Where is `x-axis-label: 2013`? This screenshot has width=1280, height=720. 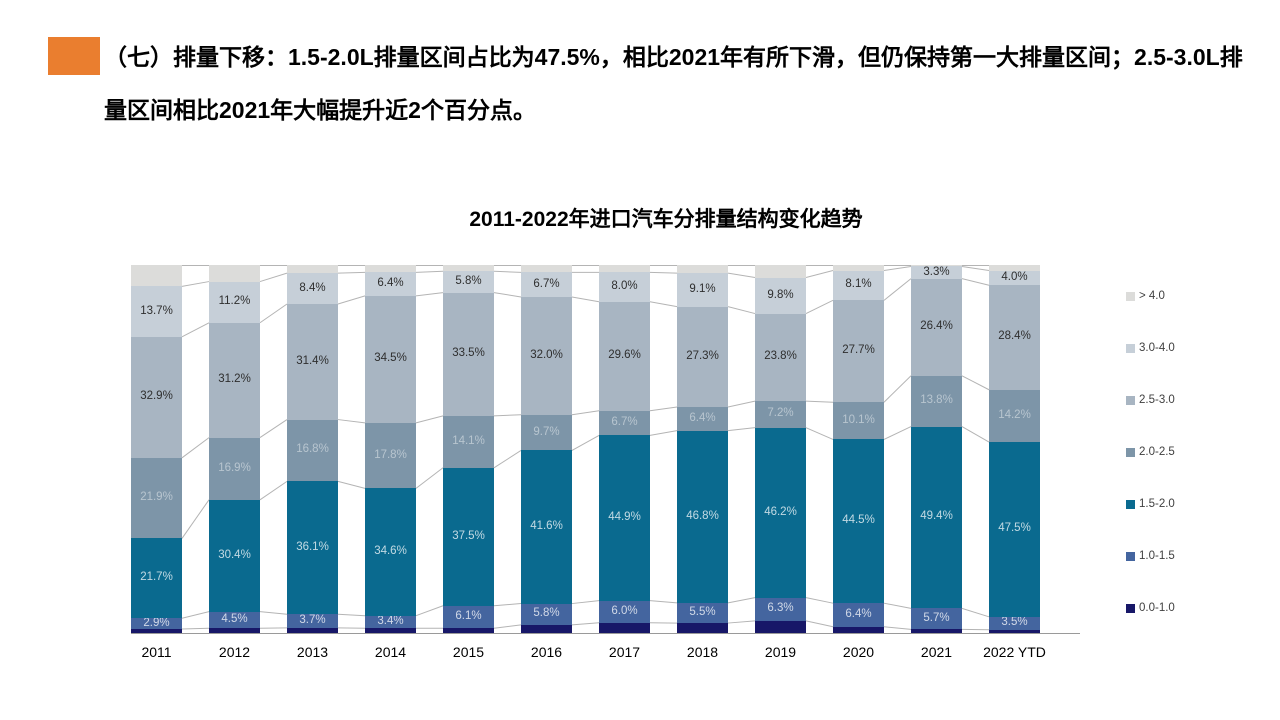
x-axis-label: 2013 is located at coordinates (312, 652).